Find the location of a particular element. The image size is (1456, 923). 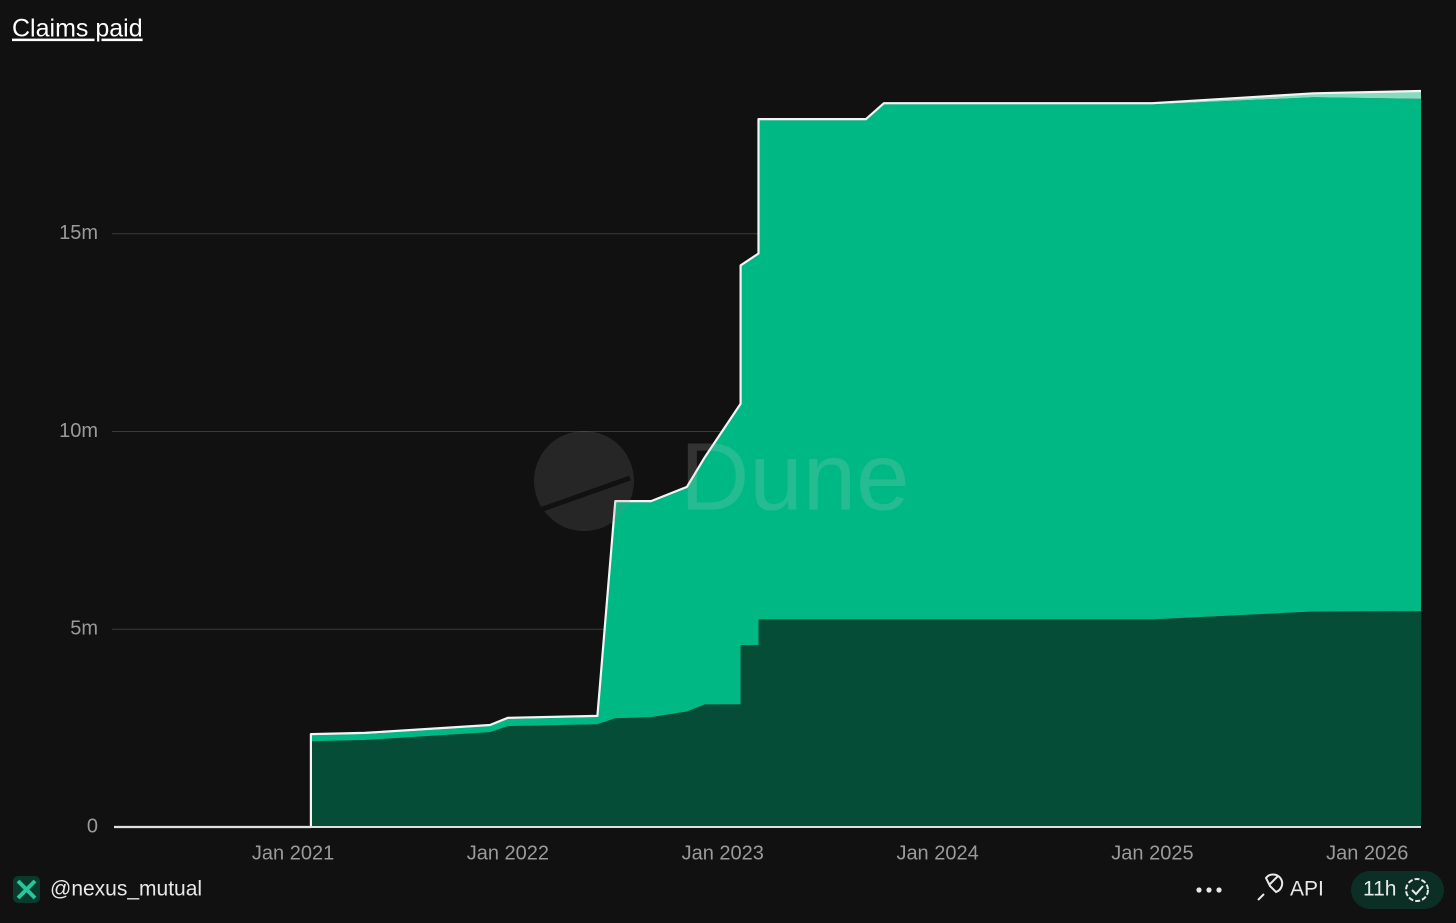

check-icon is located at coordinates (1417, 890).